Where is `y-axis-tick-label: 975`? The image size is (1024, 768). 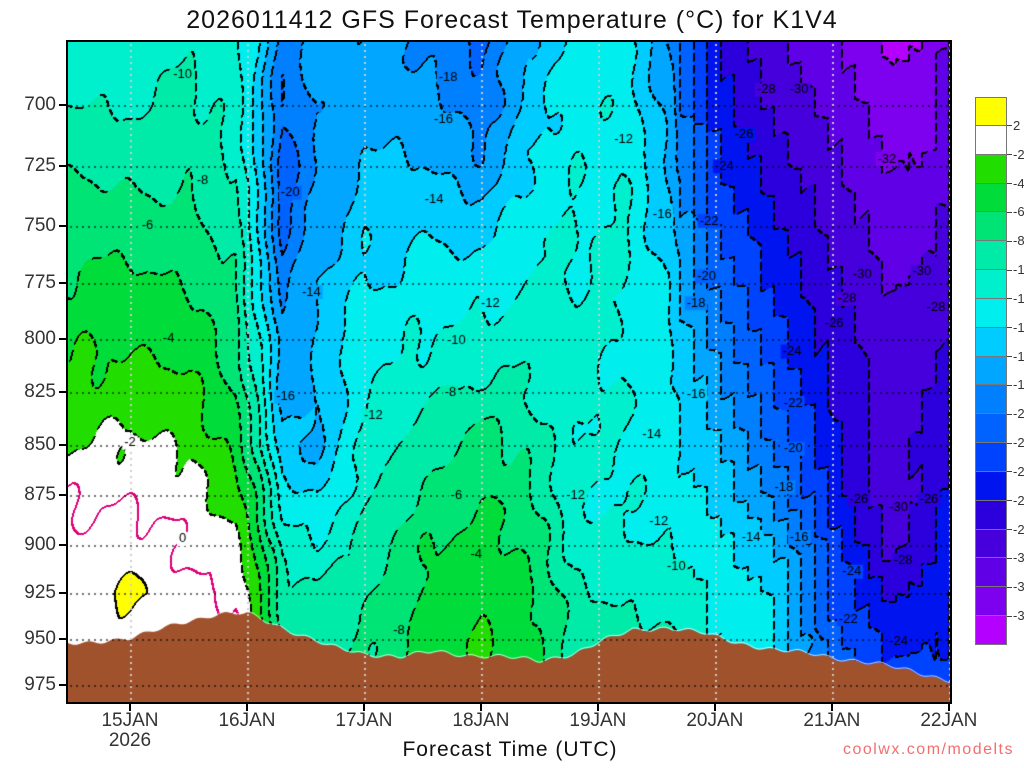 y-axis-tick-label: 975 is located at coordinates (40, 684).